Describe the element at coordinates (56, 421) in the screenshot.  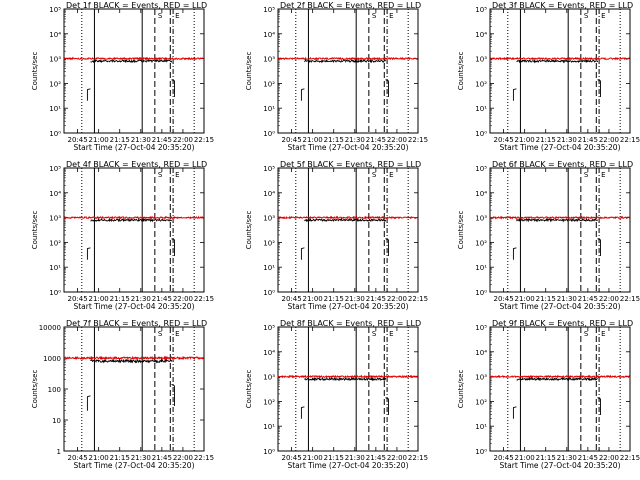
I see `y-tick-label: 10` at that location.